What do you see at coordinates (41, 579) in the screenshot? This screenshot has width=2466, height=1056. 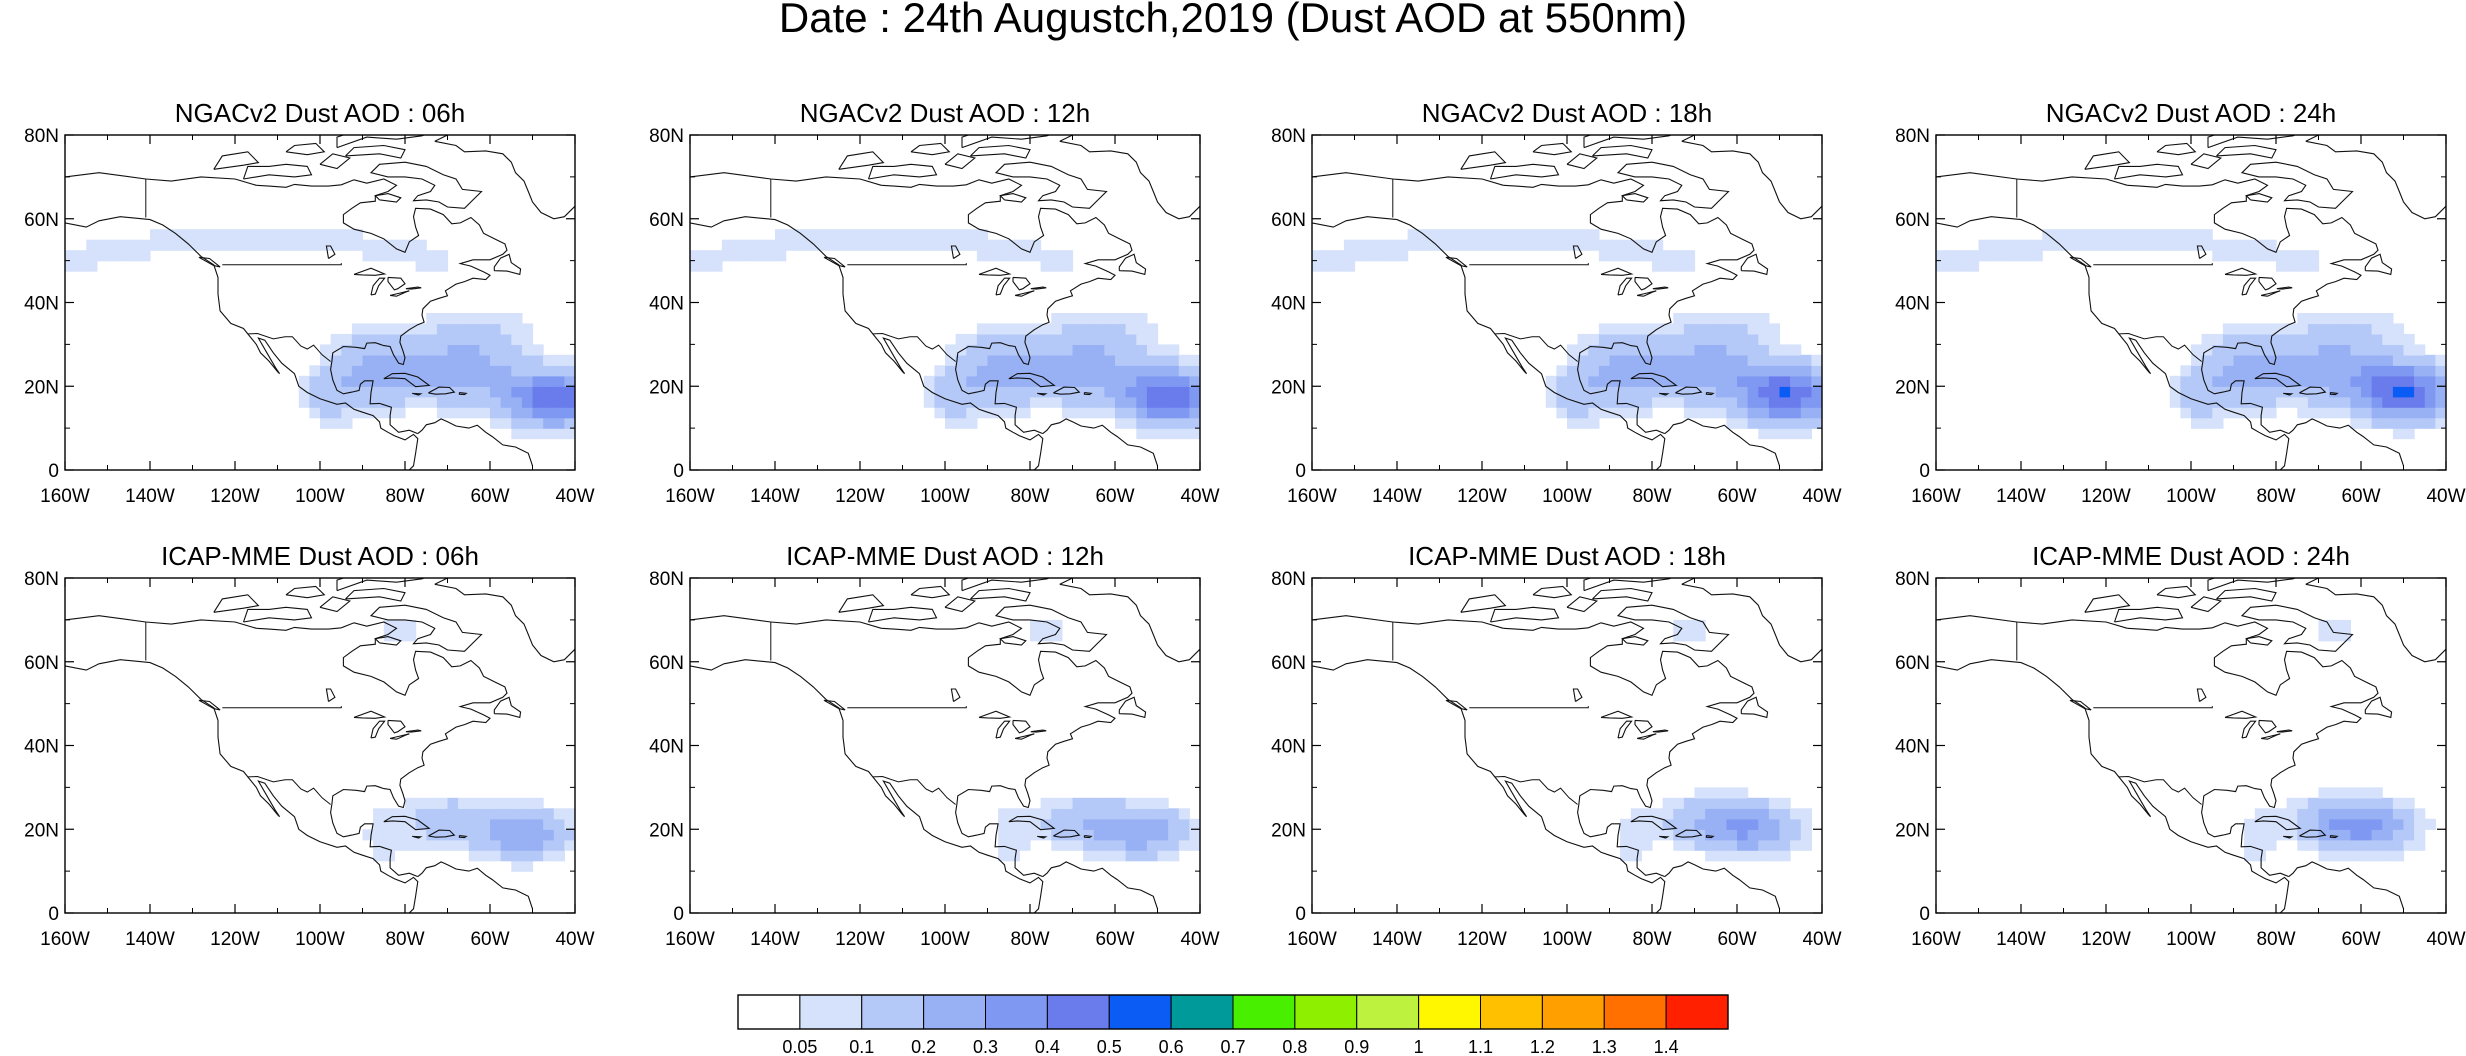 I see `lat-tick-label: 80N` at bounding box center [41, 579].